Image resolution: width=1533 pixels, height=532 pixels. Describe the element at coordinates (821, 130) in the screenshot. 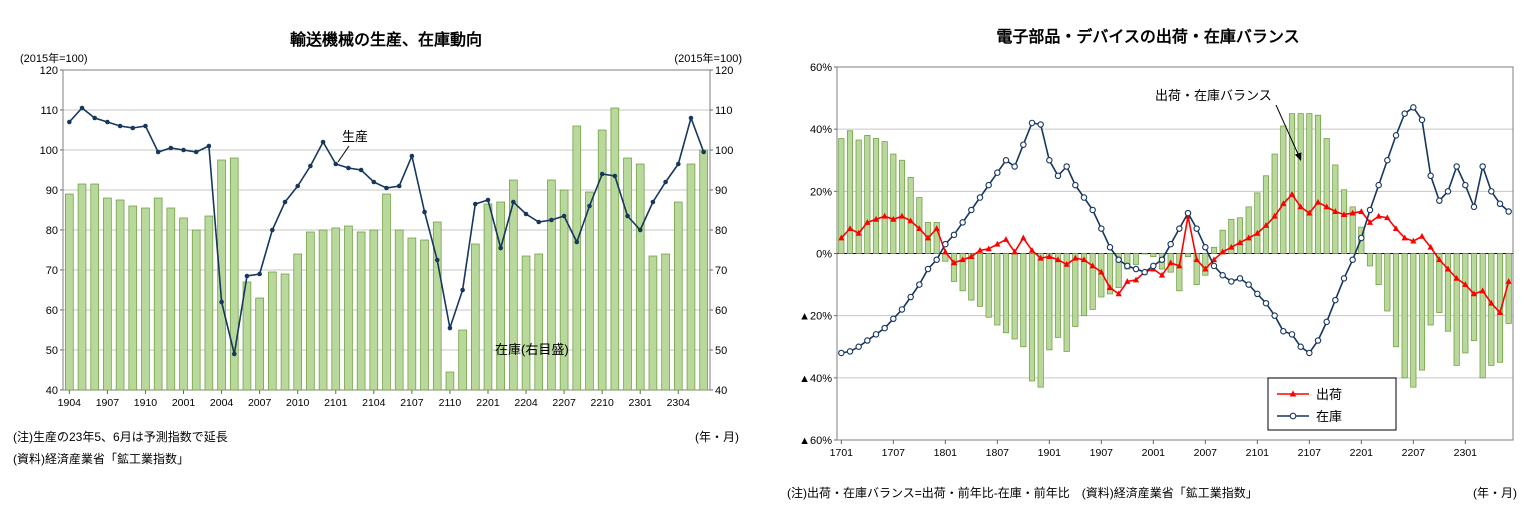

I see `y-tick-label: 40%` at that location.